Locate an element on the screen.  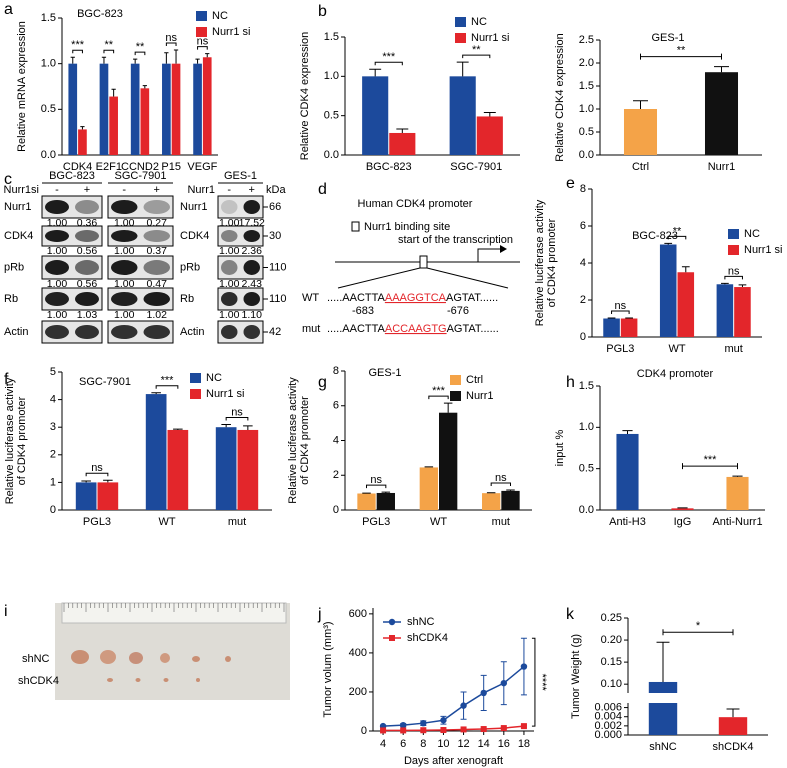
quantification: 1.03 is located at coordinates (87, 315).